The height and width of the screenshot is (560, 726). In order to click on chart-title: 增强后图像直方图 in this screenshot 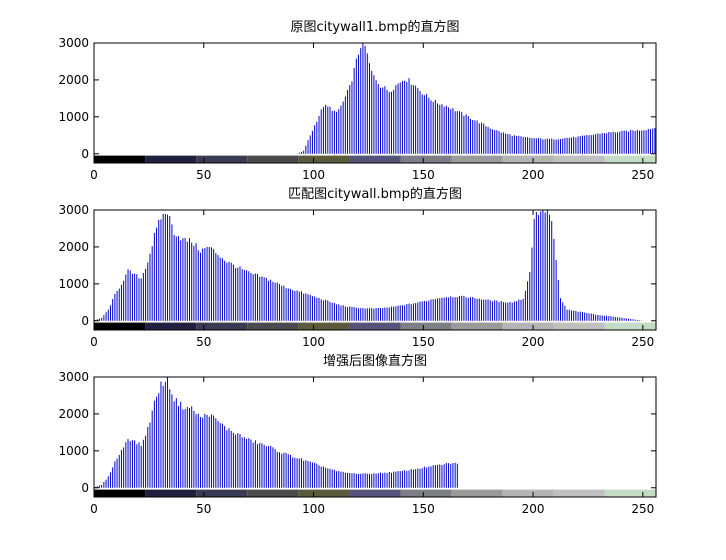, I will do `click(375, 361)`.